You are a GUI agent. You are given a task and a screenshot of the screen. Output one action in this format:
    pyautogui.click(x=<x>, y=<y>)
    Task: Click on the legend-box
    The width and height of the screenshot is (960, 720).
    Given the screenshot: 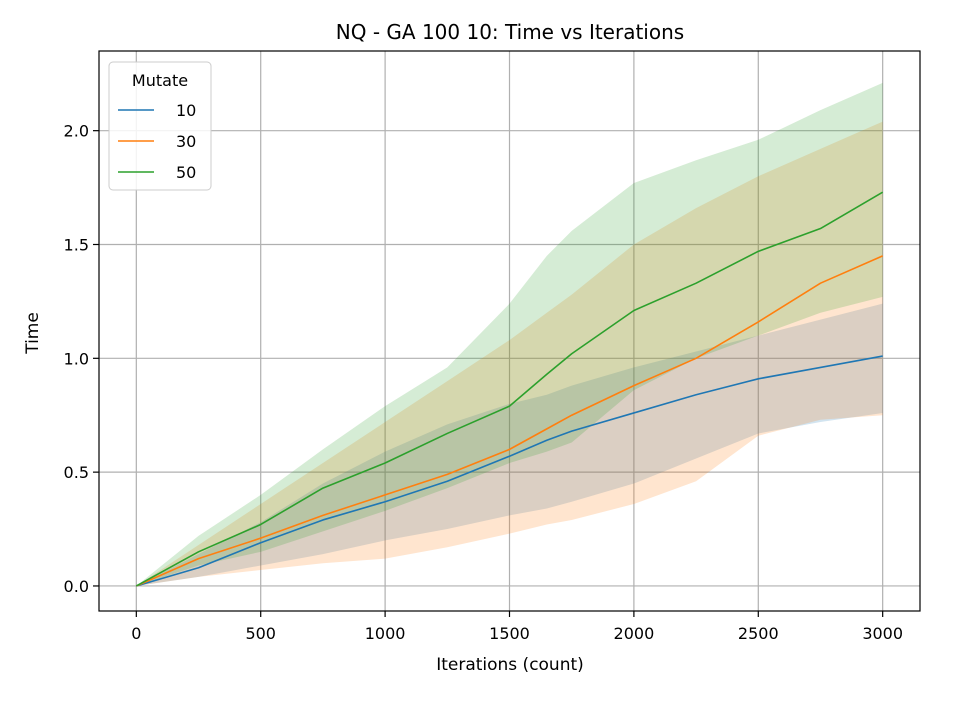 What is the action you would take?
    pyautogui.click(x=160, y=126)
    